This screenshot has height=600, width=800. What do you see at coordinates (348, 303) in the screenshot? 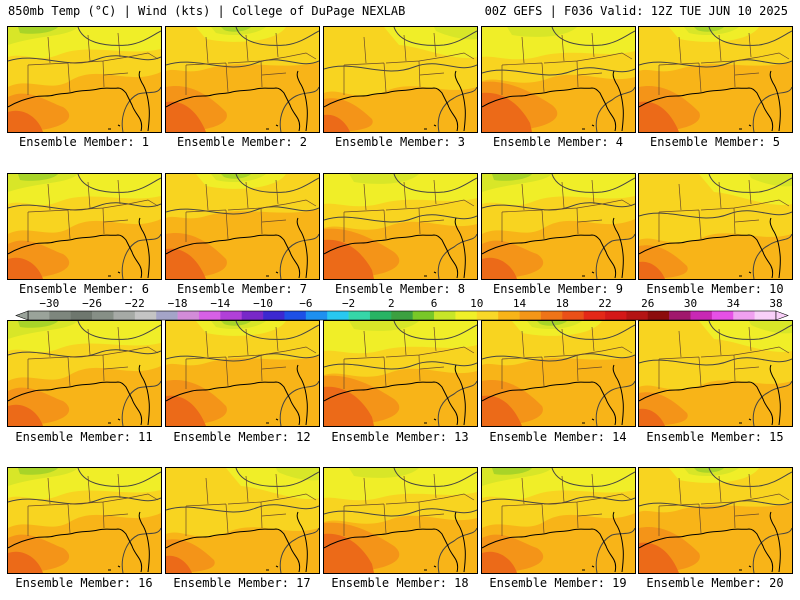
I see `colorbar-label: −2` at bounding box center [348, 303].